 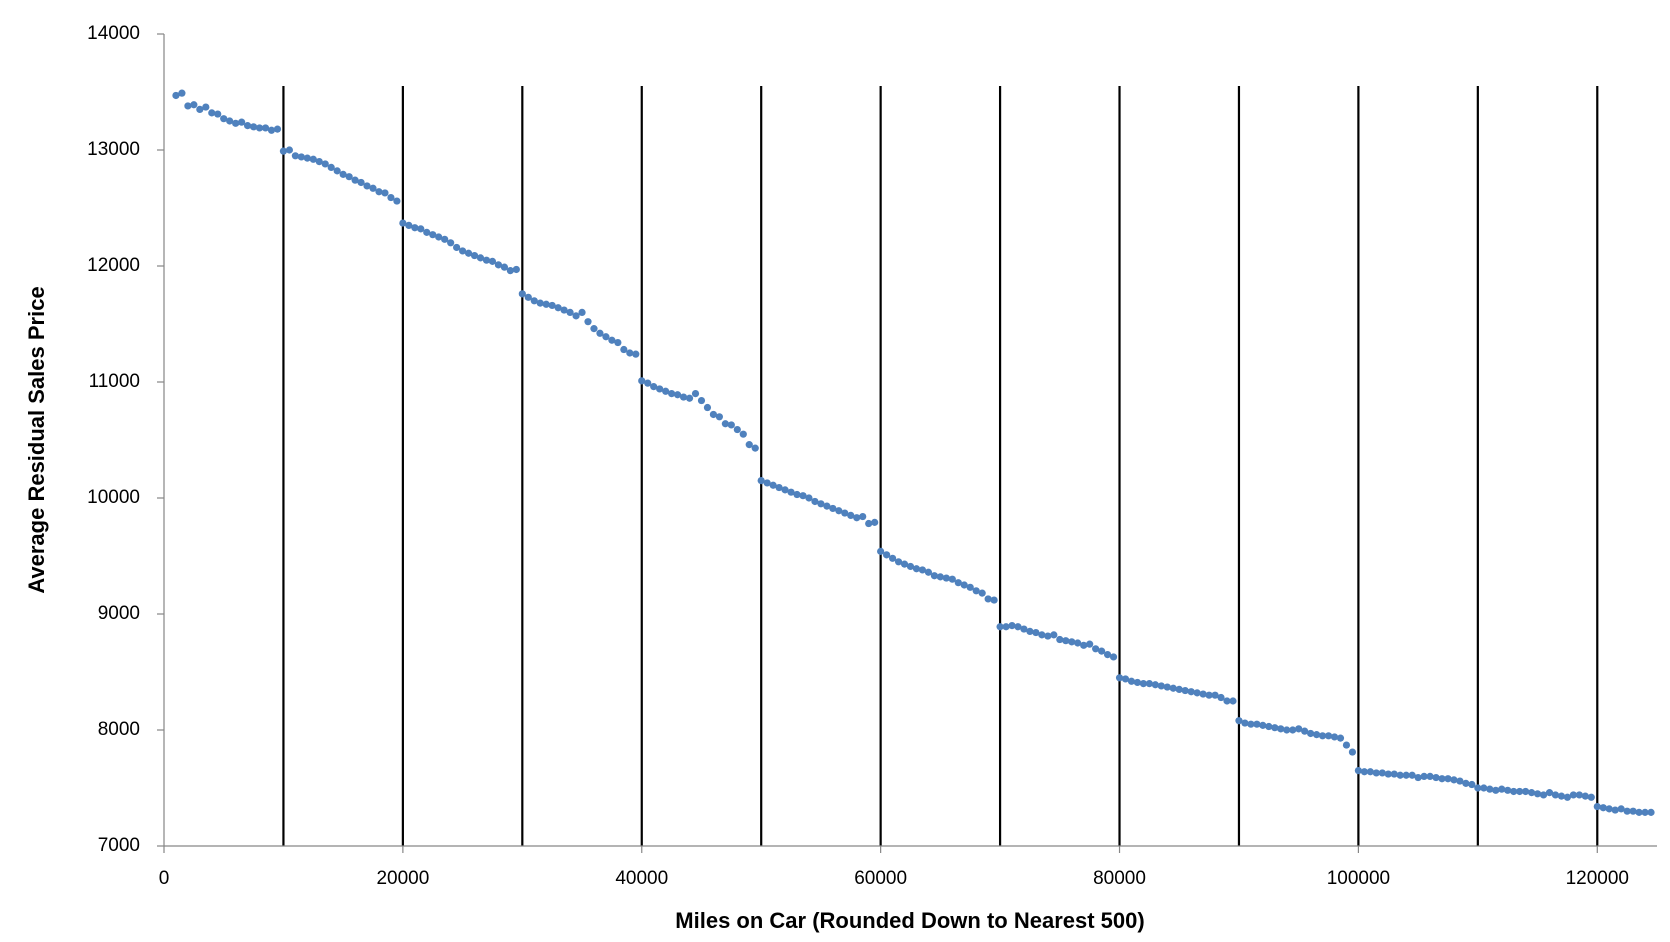 What do you see at coordinates (113, 497) in the screenshot?
I see `y-tick-label: 10000` at bounding box center [113, 497].